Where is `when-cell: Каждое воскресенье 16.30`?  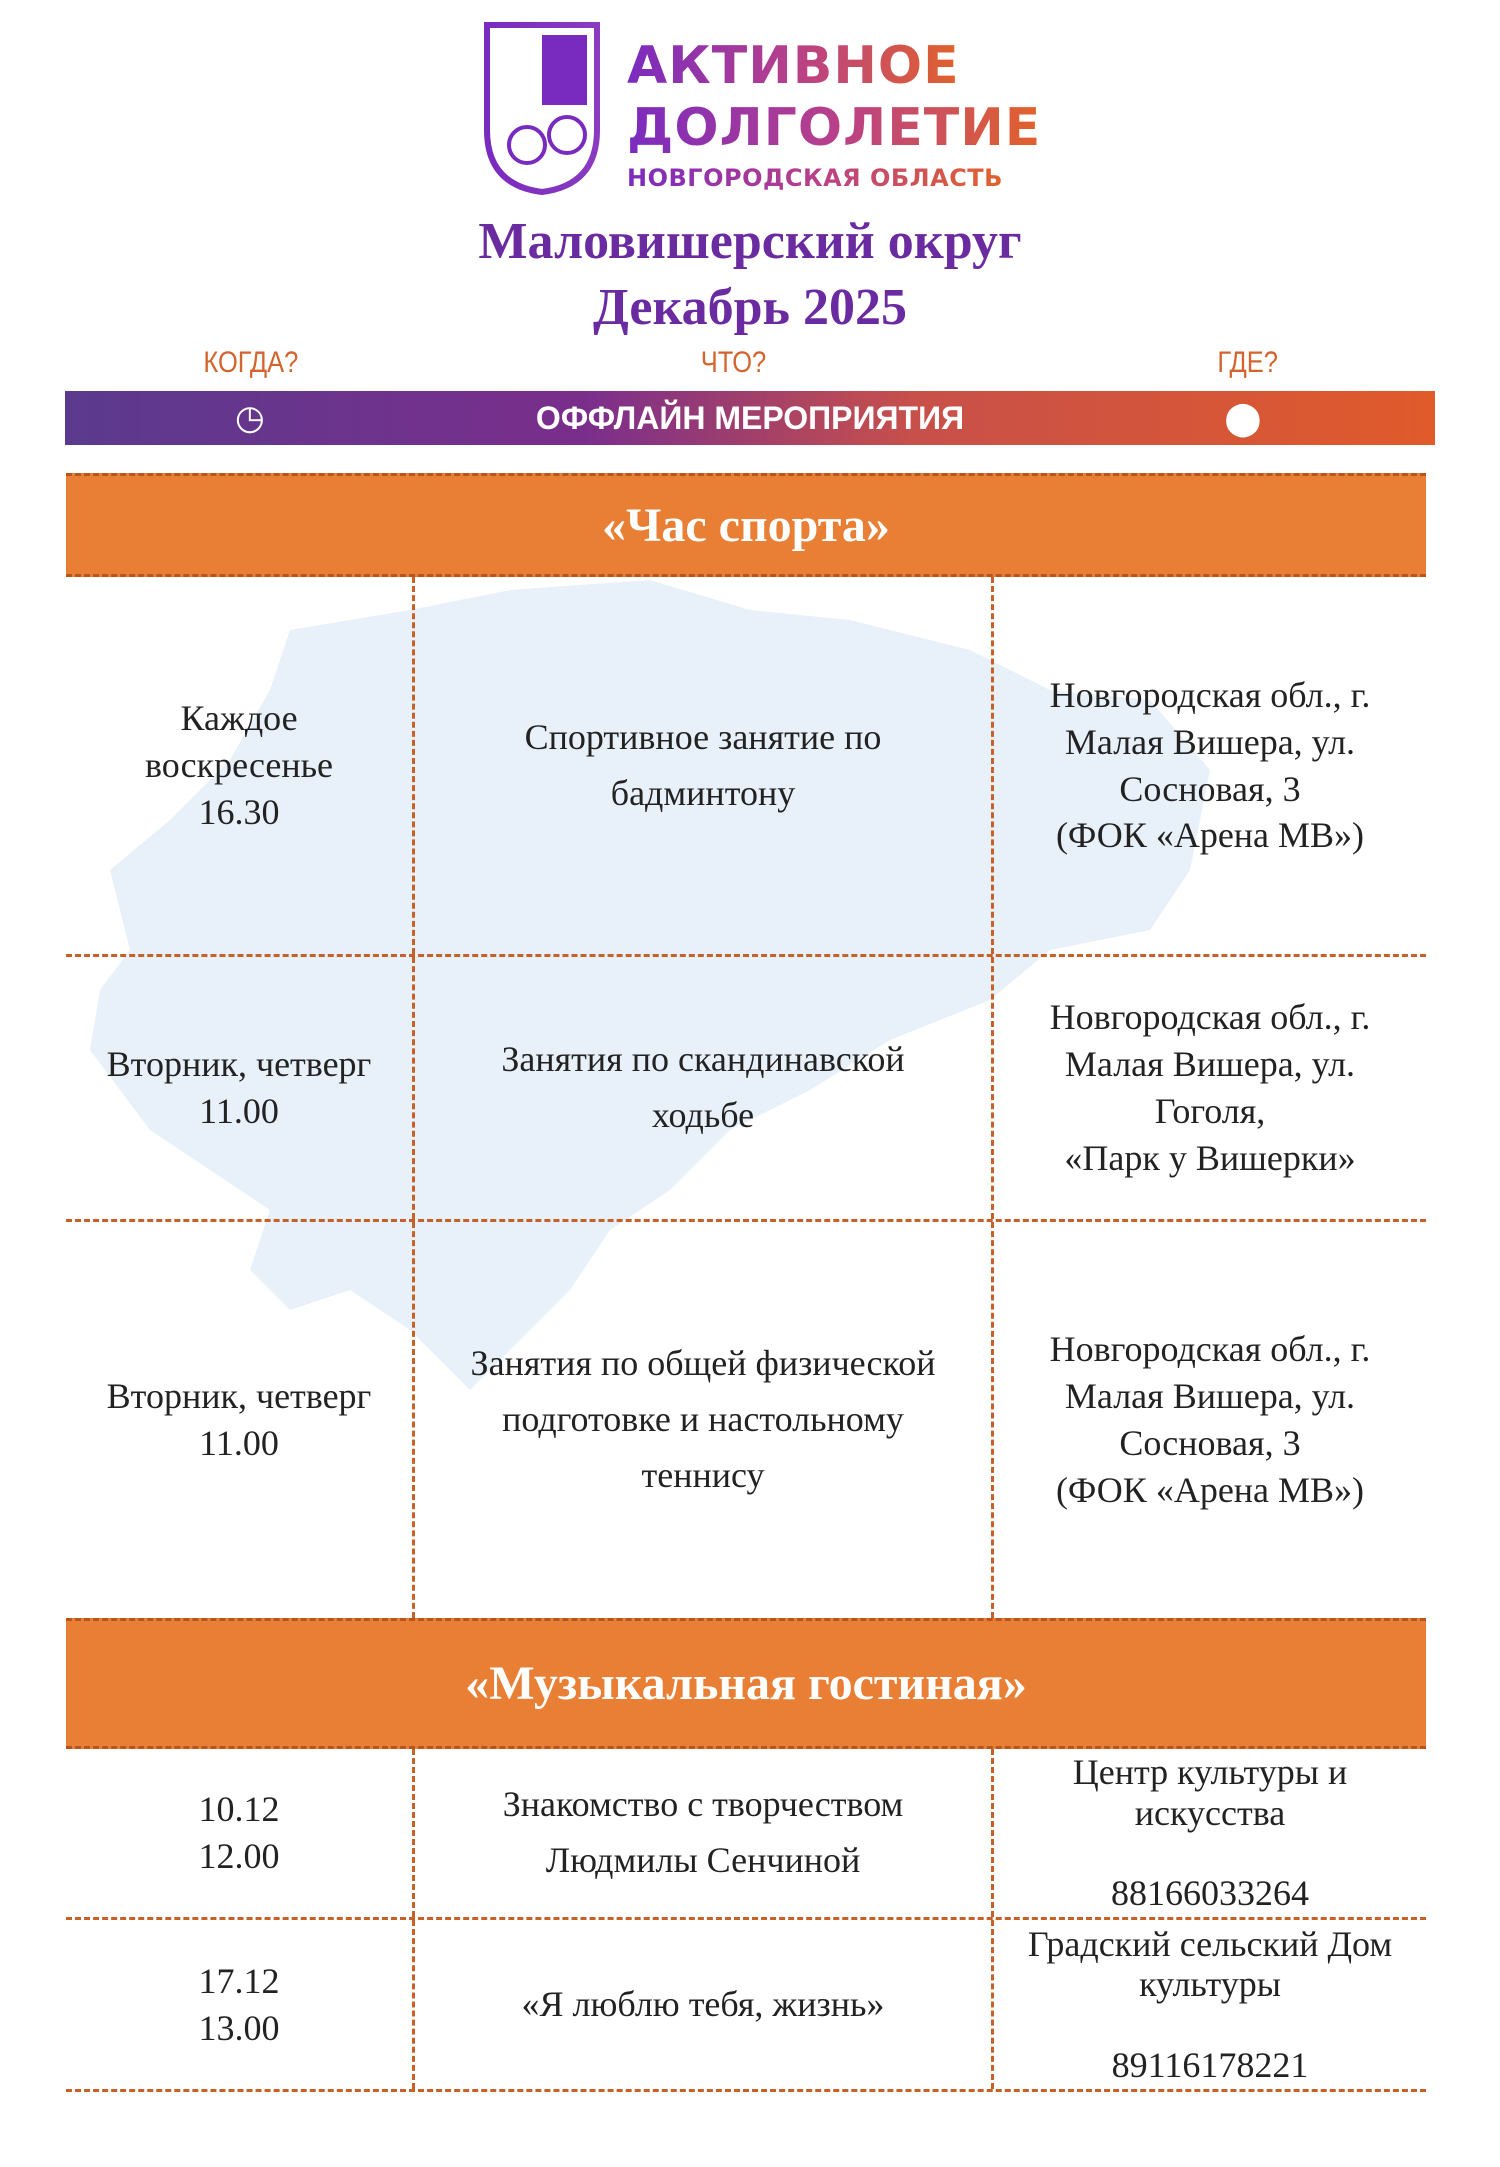
when-cell: Каждое воскресенье 16.30 is located at coordinates (240, 765).